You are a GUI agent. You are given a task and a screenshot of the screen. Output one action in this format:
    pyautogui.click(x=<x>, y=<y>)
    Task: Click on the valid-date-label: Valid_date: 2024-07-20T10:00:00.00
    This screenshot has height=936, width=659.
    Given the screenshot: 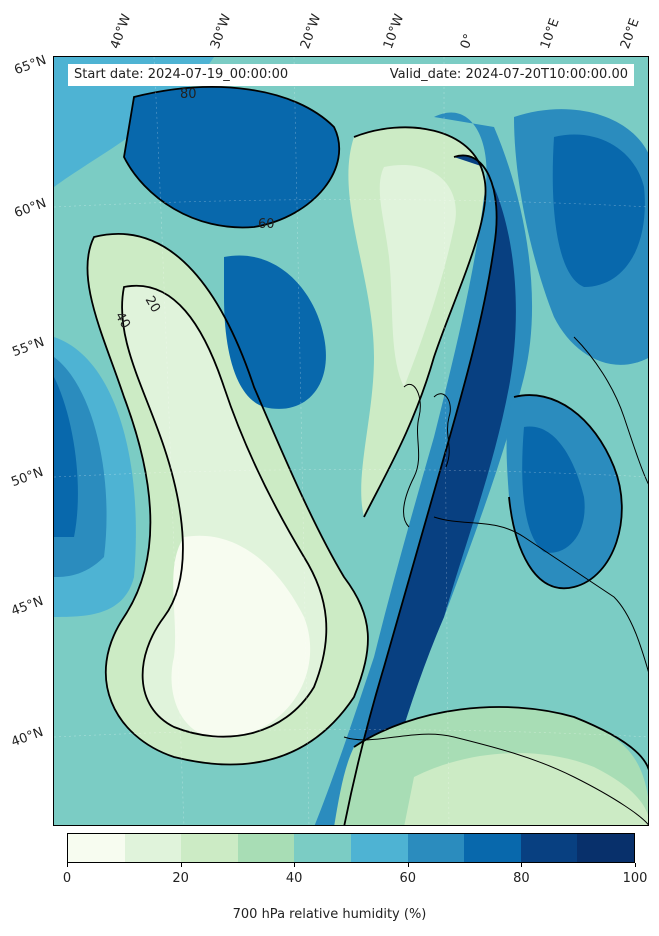 What is the action you would take?
    pyautogui.click(x=508, y=74)
    